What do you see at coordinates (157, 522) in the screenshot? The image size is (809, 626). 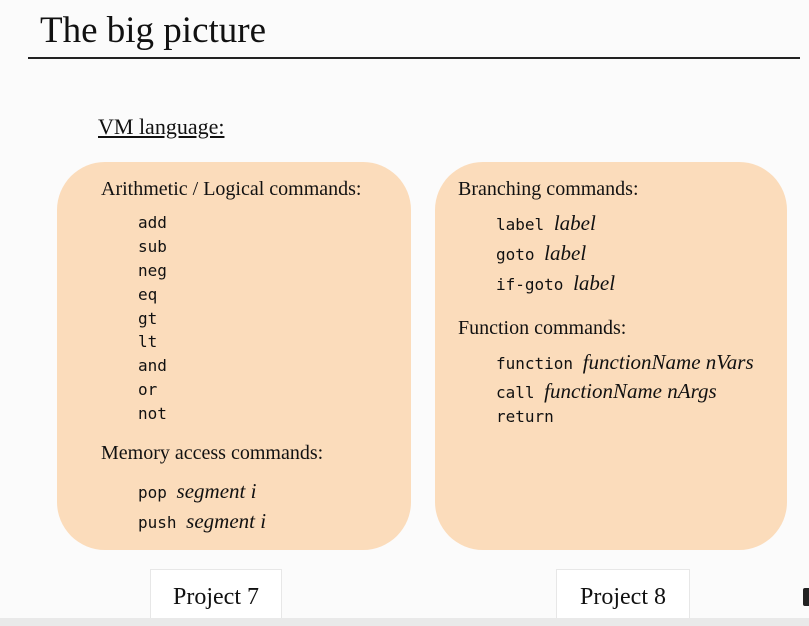 I see `command-push-keyword: push` at bounding box center [157, 522].